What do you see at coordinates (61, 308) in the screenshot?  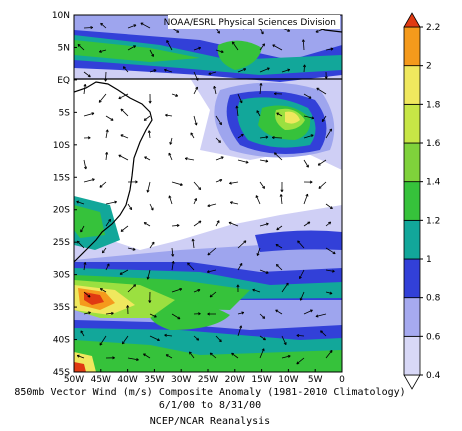 I see `latitude-tick-label: 35S` at bounding box center [61, 308].